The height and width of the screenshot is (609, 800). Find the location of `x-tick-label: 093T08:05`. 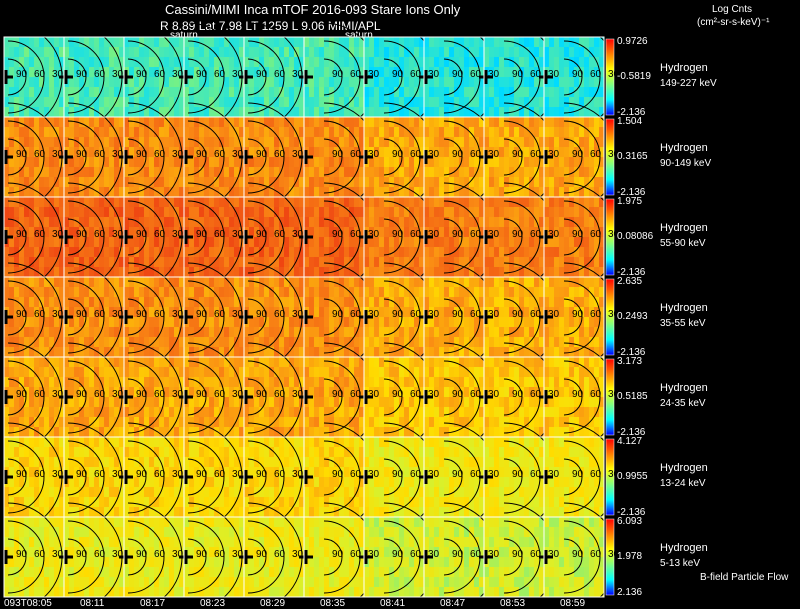

x-tick-label: 093T08:05 is located at coordinates (28, 603).